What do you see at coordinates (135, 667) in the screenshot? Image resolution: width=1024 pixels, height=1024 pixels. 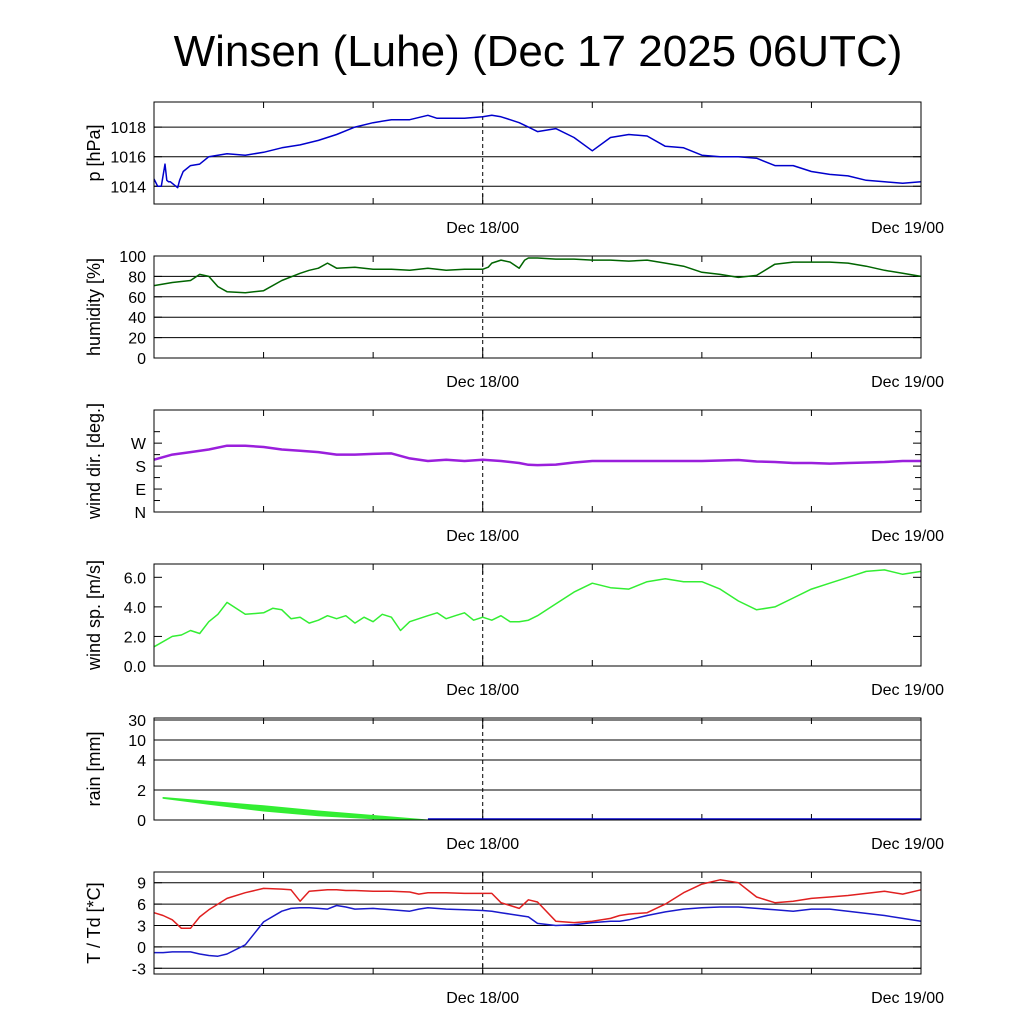 I see `y-tick-label: 0.0` at bounding box center [135, 667].